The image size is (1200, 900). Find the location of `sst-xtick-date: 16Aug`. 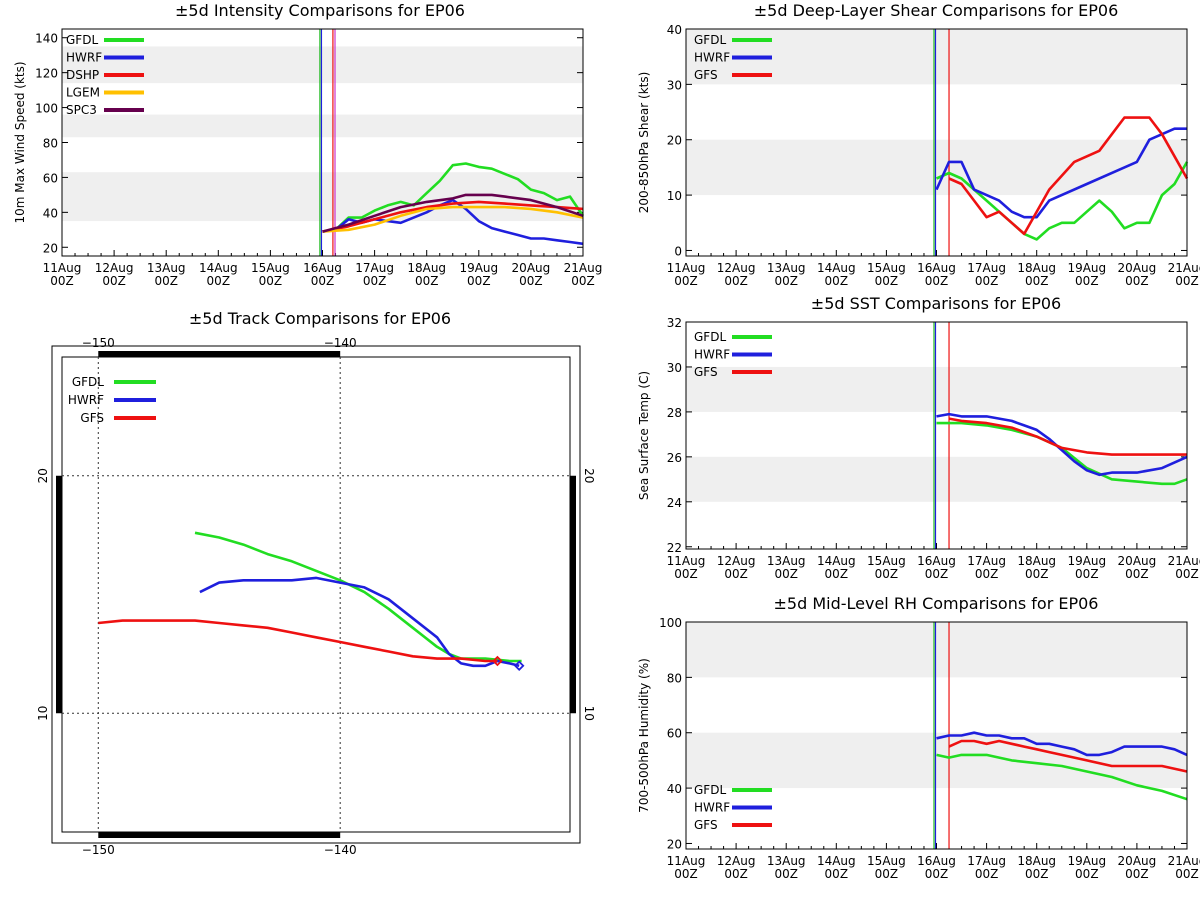

sst-xtick-date: 16Aug is located at coordinates (936, 561).